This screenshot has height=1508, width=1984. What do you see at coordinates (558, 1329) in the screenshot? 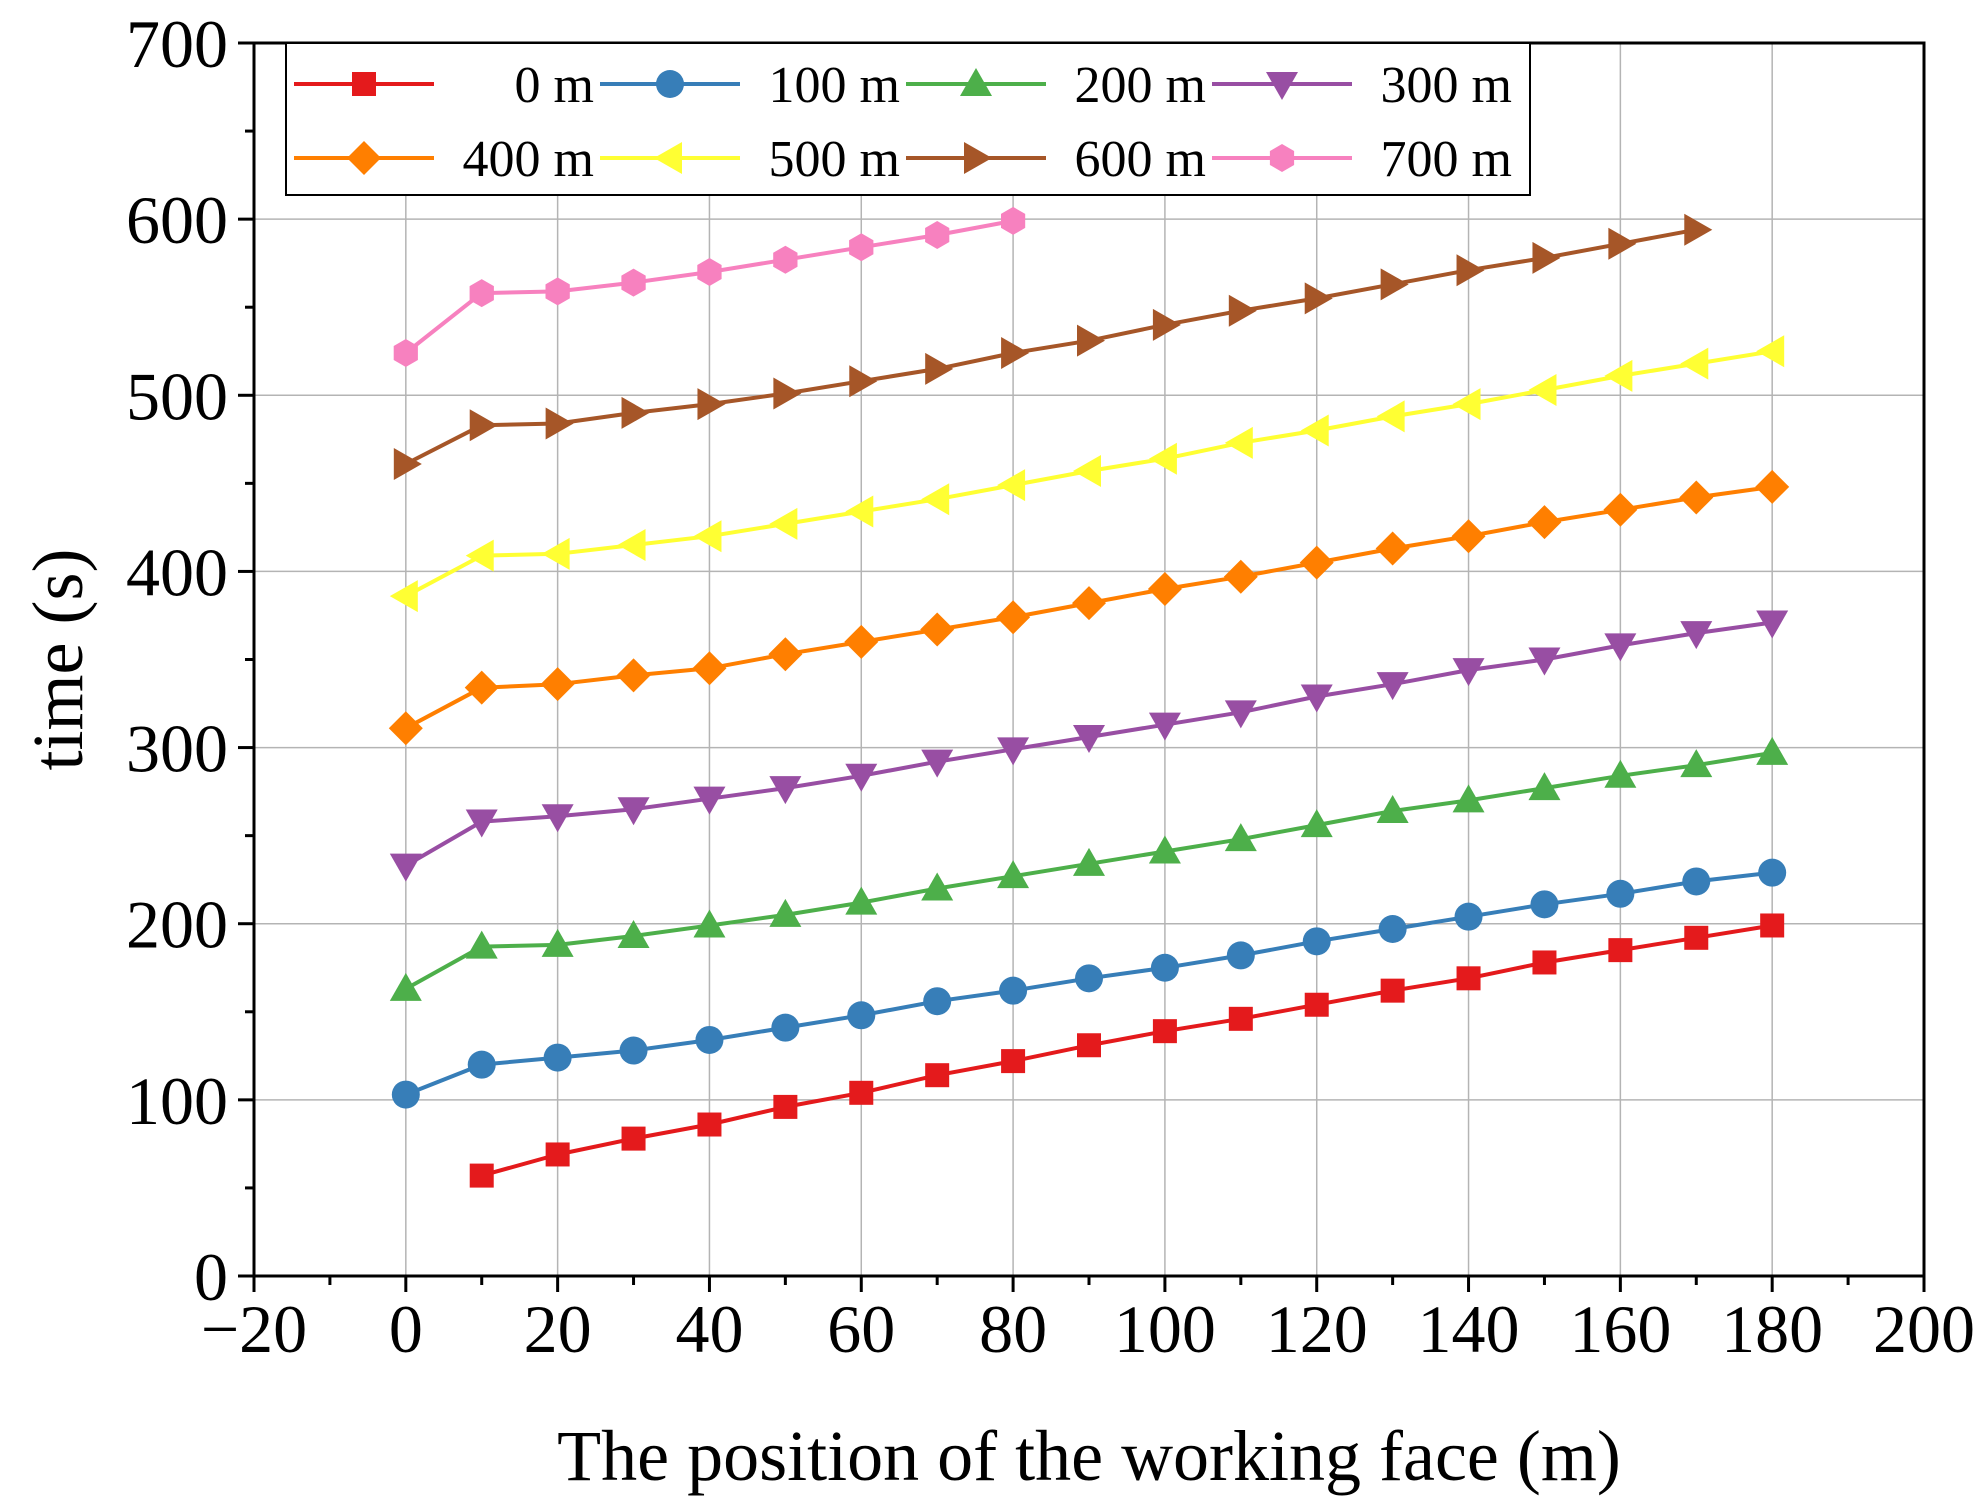
I see `x-tick-label: 20` at bounding box center [558, 1329].